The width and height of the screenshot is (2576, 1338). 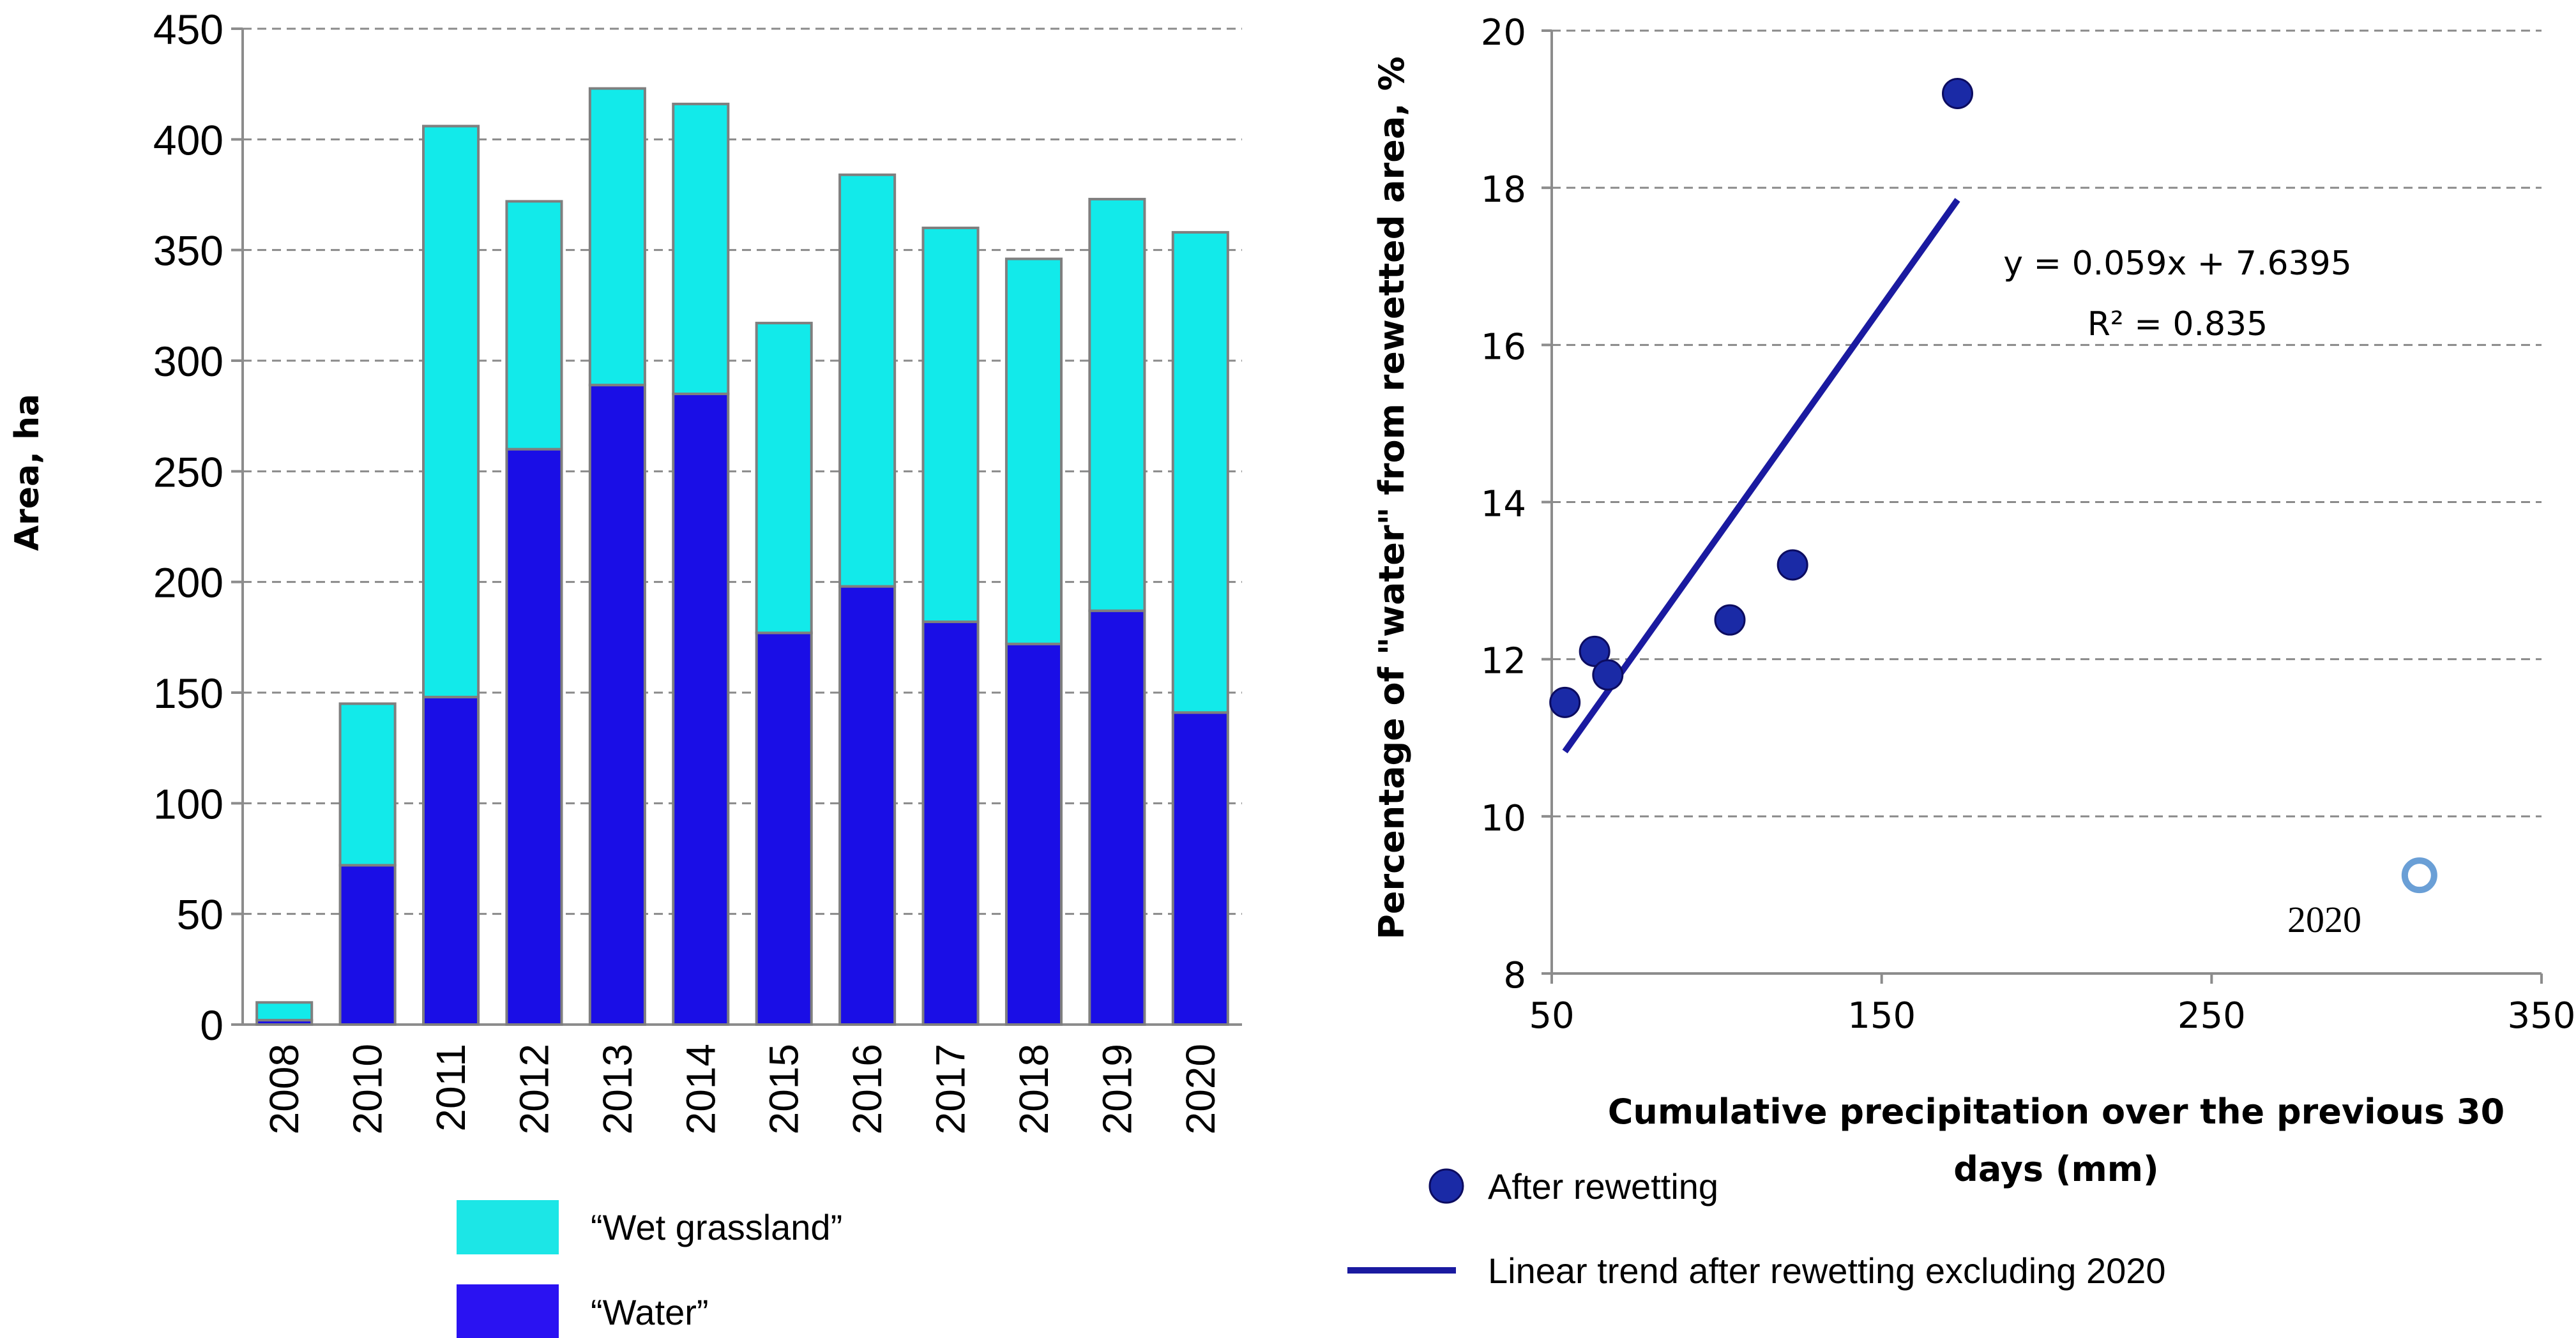 What do you see at coordinates (508, 1311) in the screenshot?
I see `legend-swatch-water` at bounding box center [508, 1311].